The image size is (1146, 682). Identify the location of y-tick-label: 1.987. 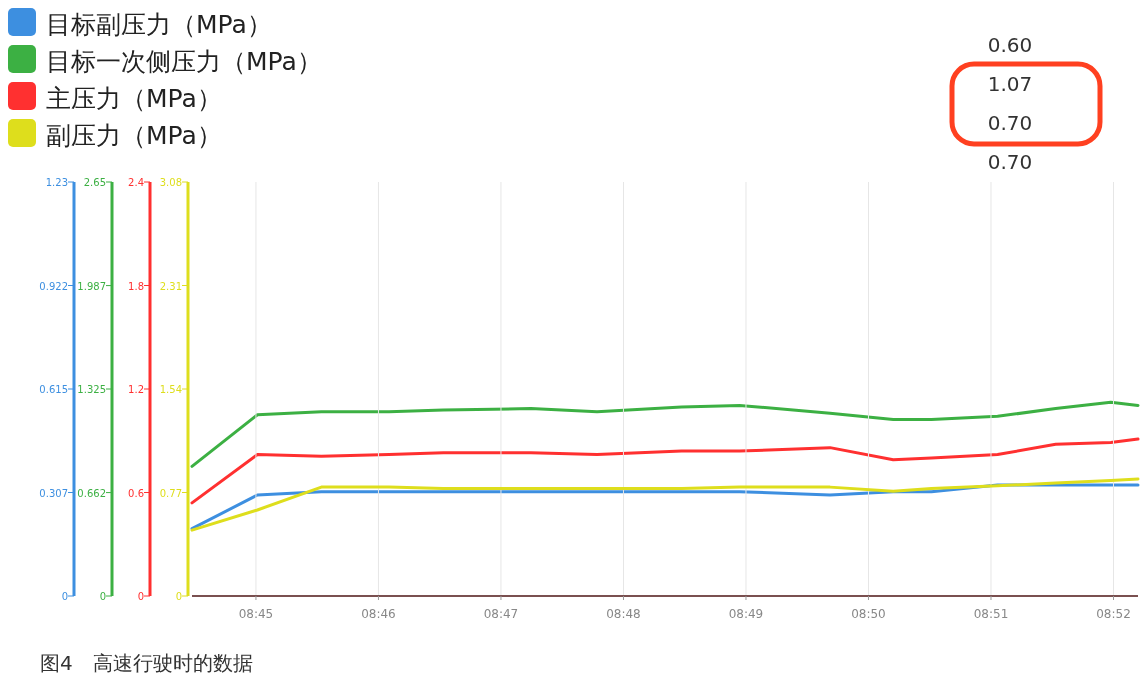
(91, 286).